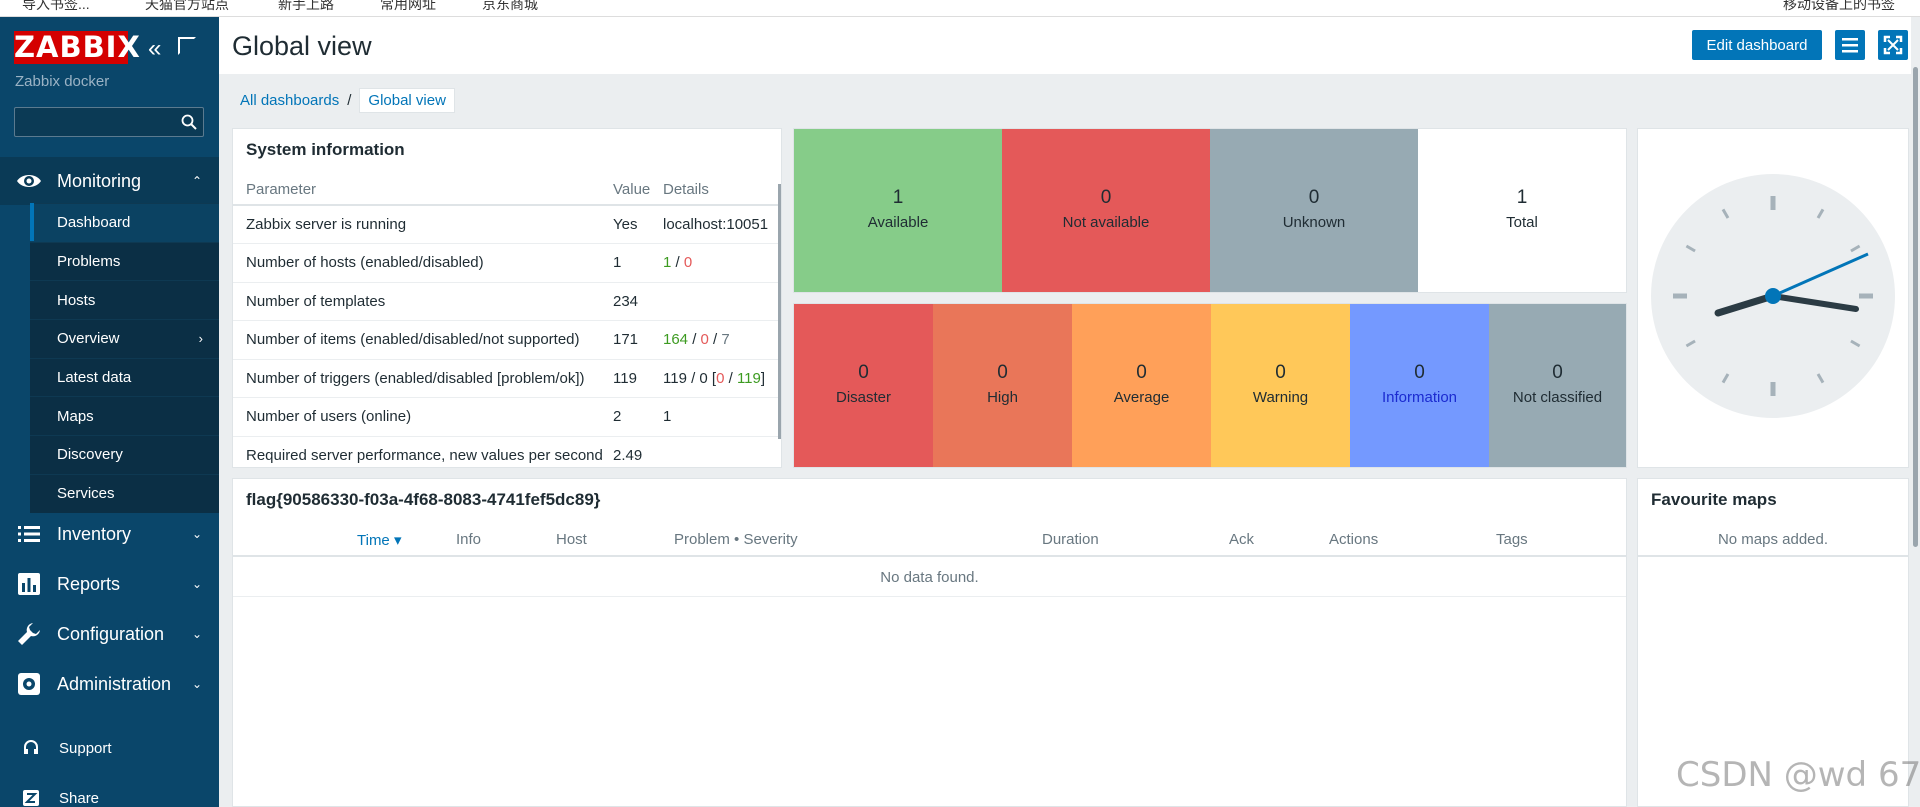 The image size is (1920, 807). I want to click on menu-item-maps: Maps, so click(124, 415).